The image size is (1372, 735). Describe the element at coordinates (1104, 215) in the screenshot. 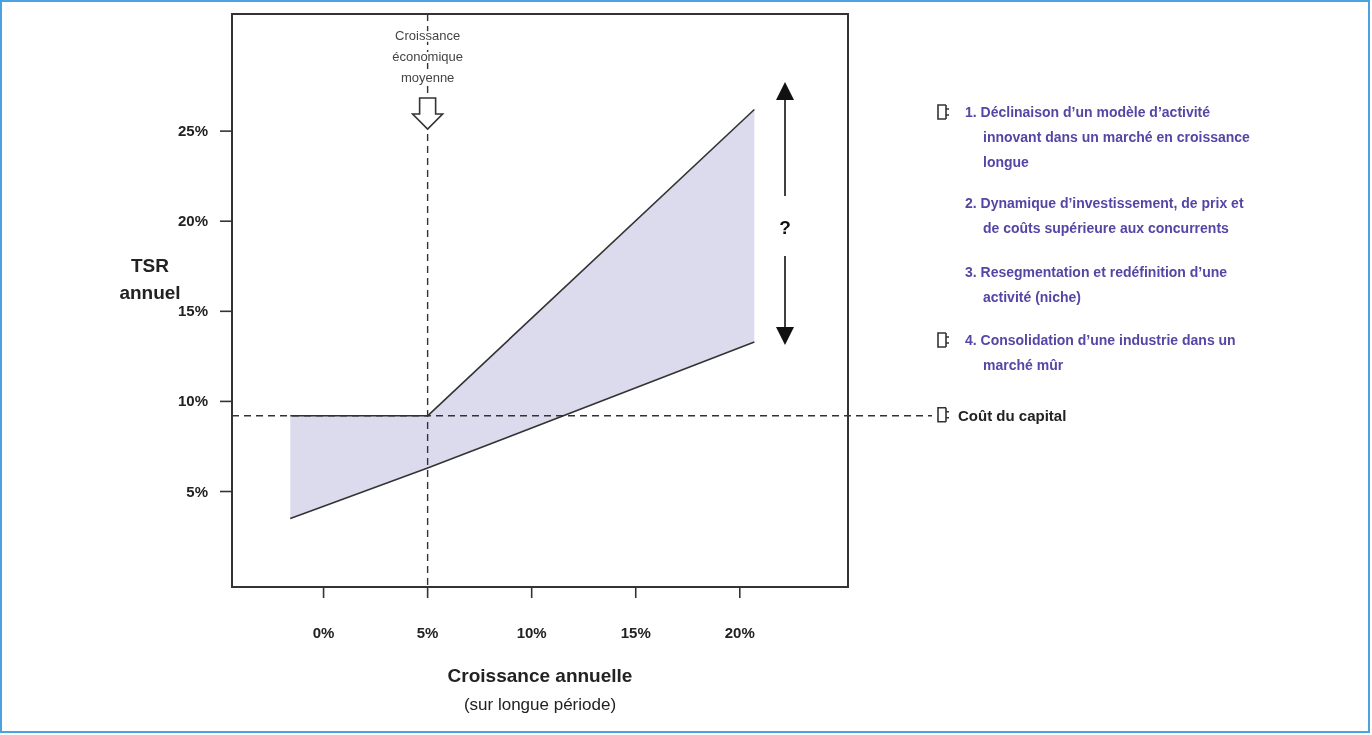

I see `text: 2. Dynamique d’investissement, de prix et de coûts supérieure aux concurrents` at that location.